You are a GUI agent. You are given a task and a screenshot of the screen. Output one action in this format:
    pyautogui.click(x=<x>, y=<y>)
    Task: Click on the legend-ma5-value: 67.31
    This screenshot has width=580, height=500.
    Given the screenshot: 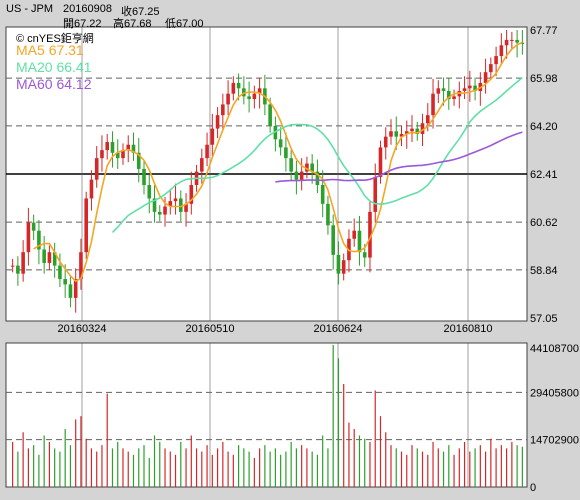 What is the action you would take?
    pyautogui.click(x=66, y=50)
    